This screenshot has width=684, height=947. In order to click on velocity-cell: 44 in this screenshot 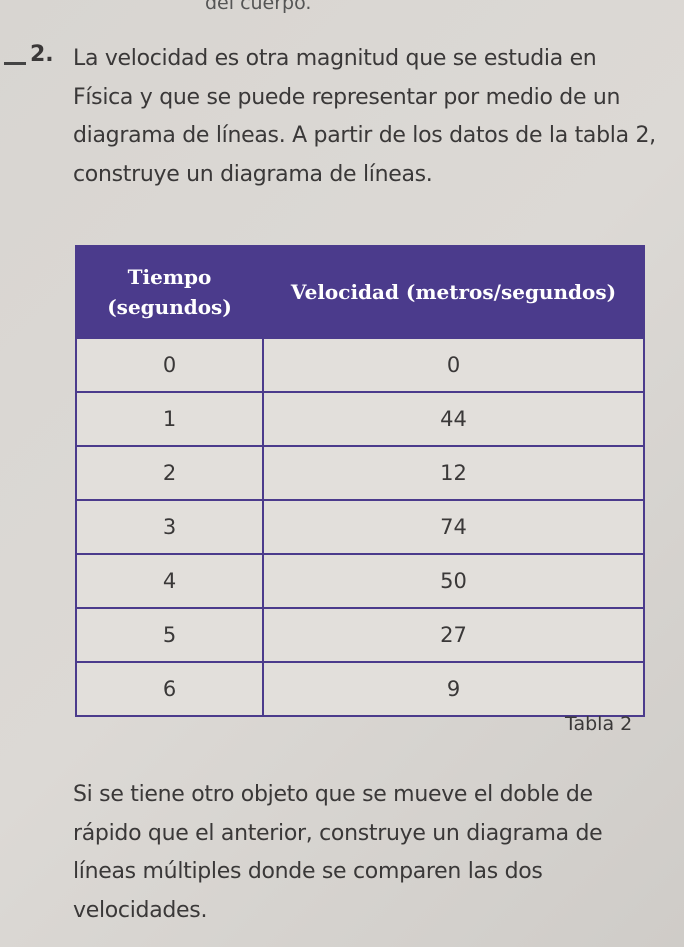, I will do `click(453, 419)`.